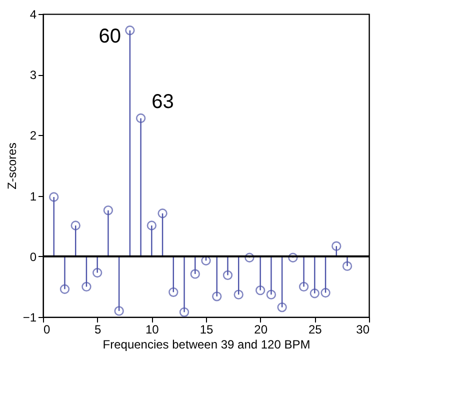  Describe the element at coordinates (206, 345) in the screenshot. I see `x-axis-title: Frequencies between 39 and 120 BPM` at that location.